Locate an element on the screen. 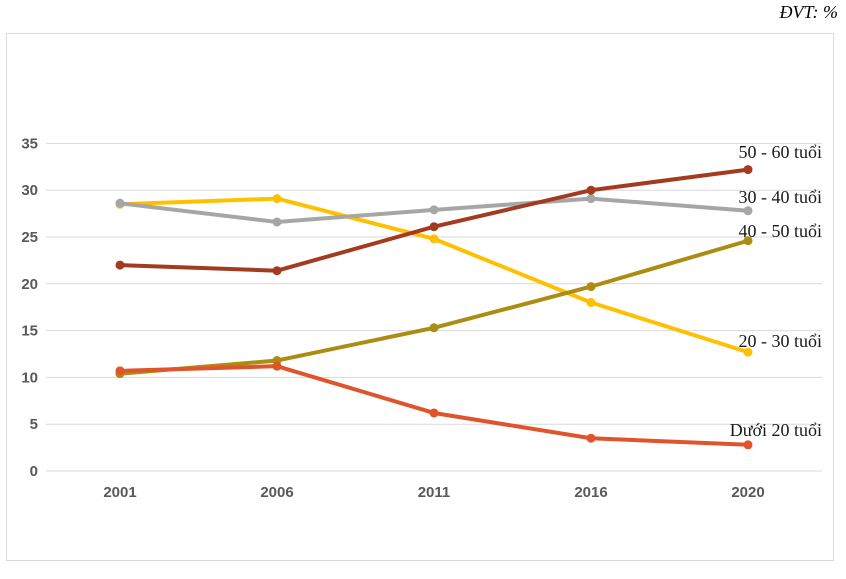  series-label: Dưới 20 tuổi is located at coordinates (776, 430).